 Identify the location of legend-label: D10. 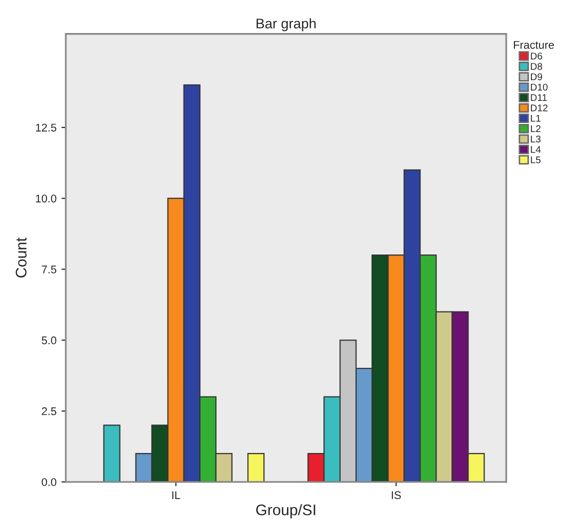
(539, 87).